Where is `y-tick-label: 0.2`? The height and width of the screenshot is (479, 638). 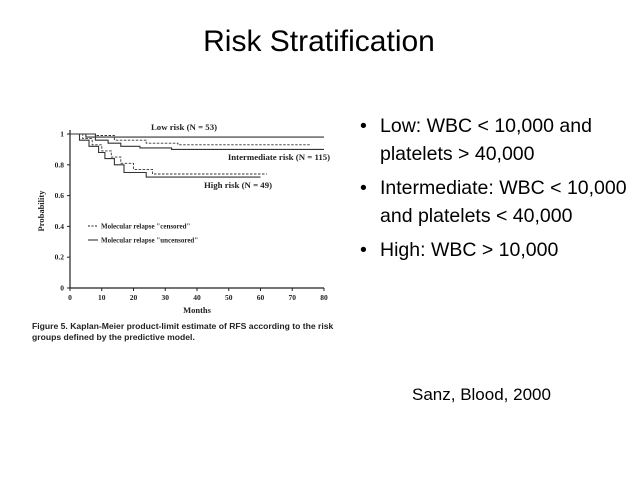 y-tick-label: 0.2 is located at coordinates (60, 257).